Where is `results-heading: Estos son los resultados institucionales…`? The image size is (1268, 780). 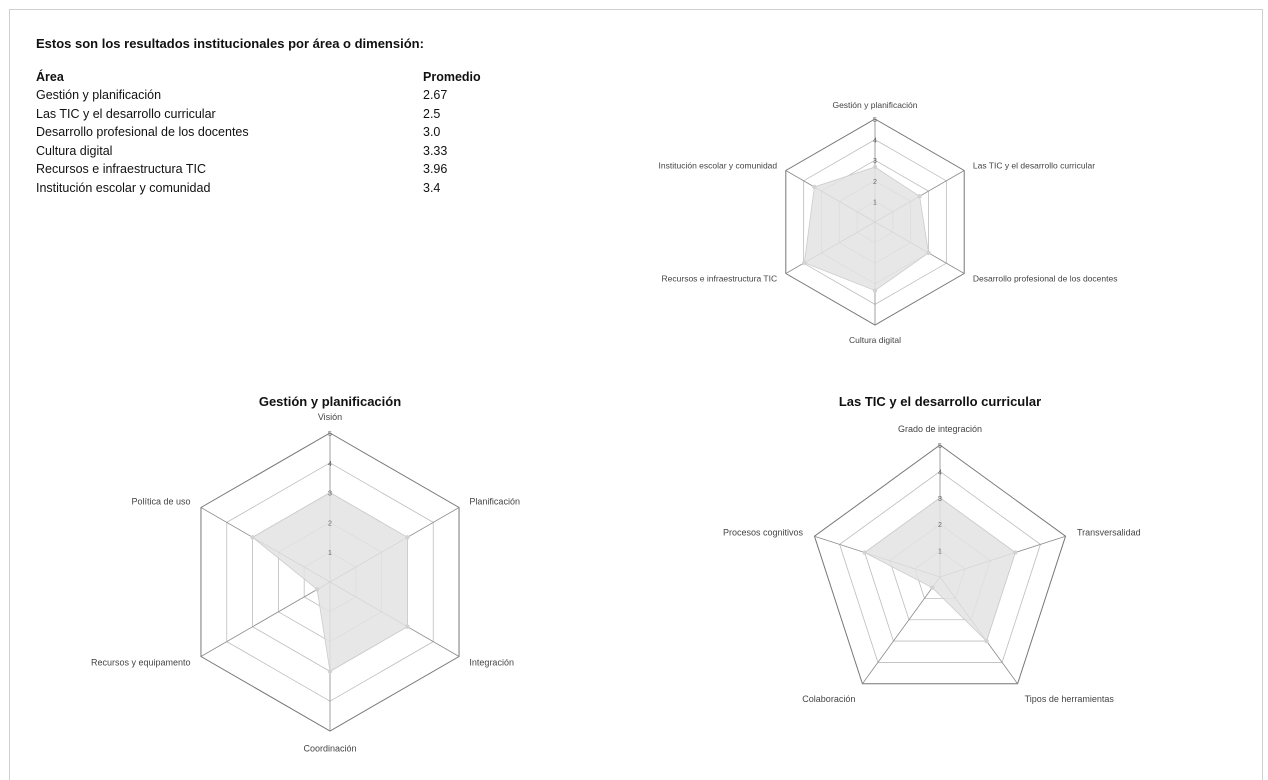
results-heading: Estos son los resultados institucionales… is located at coordinates (230, 43).